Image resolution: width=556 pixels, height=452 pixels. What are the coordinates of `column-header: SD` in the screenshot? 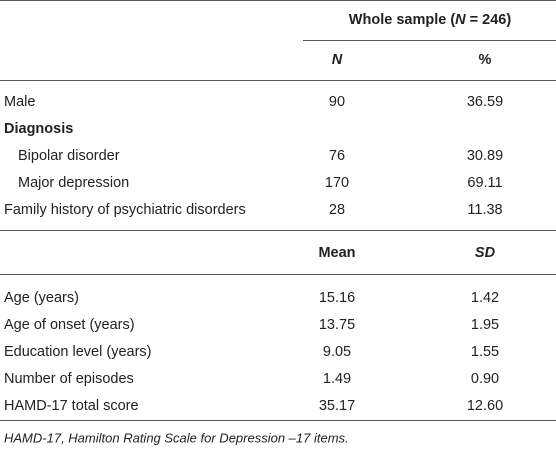 It's located at (485, 253).